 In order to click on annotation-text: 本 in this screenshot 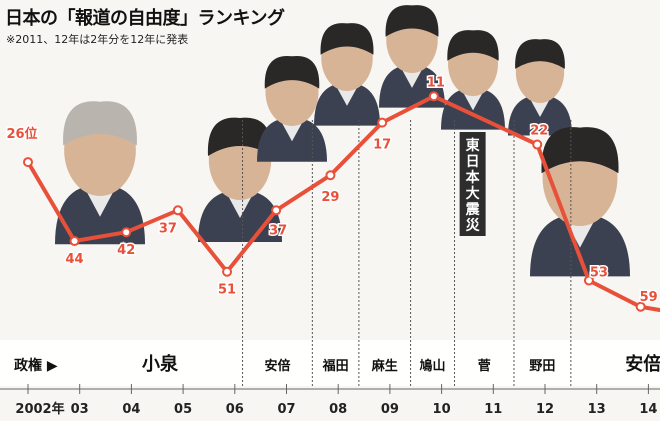, I will do `click(473, 177)`.